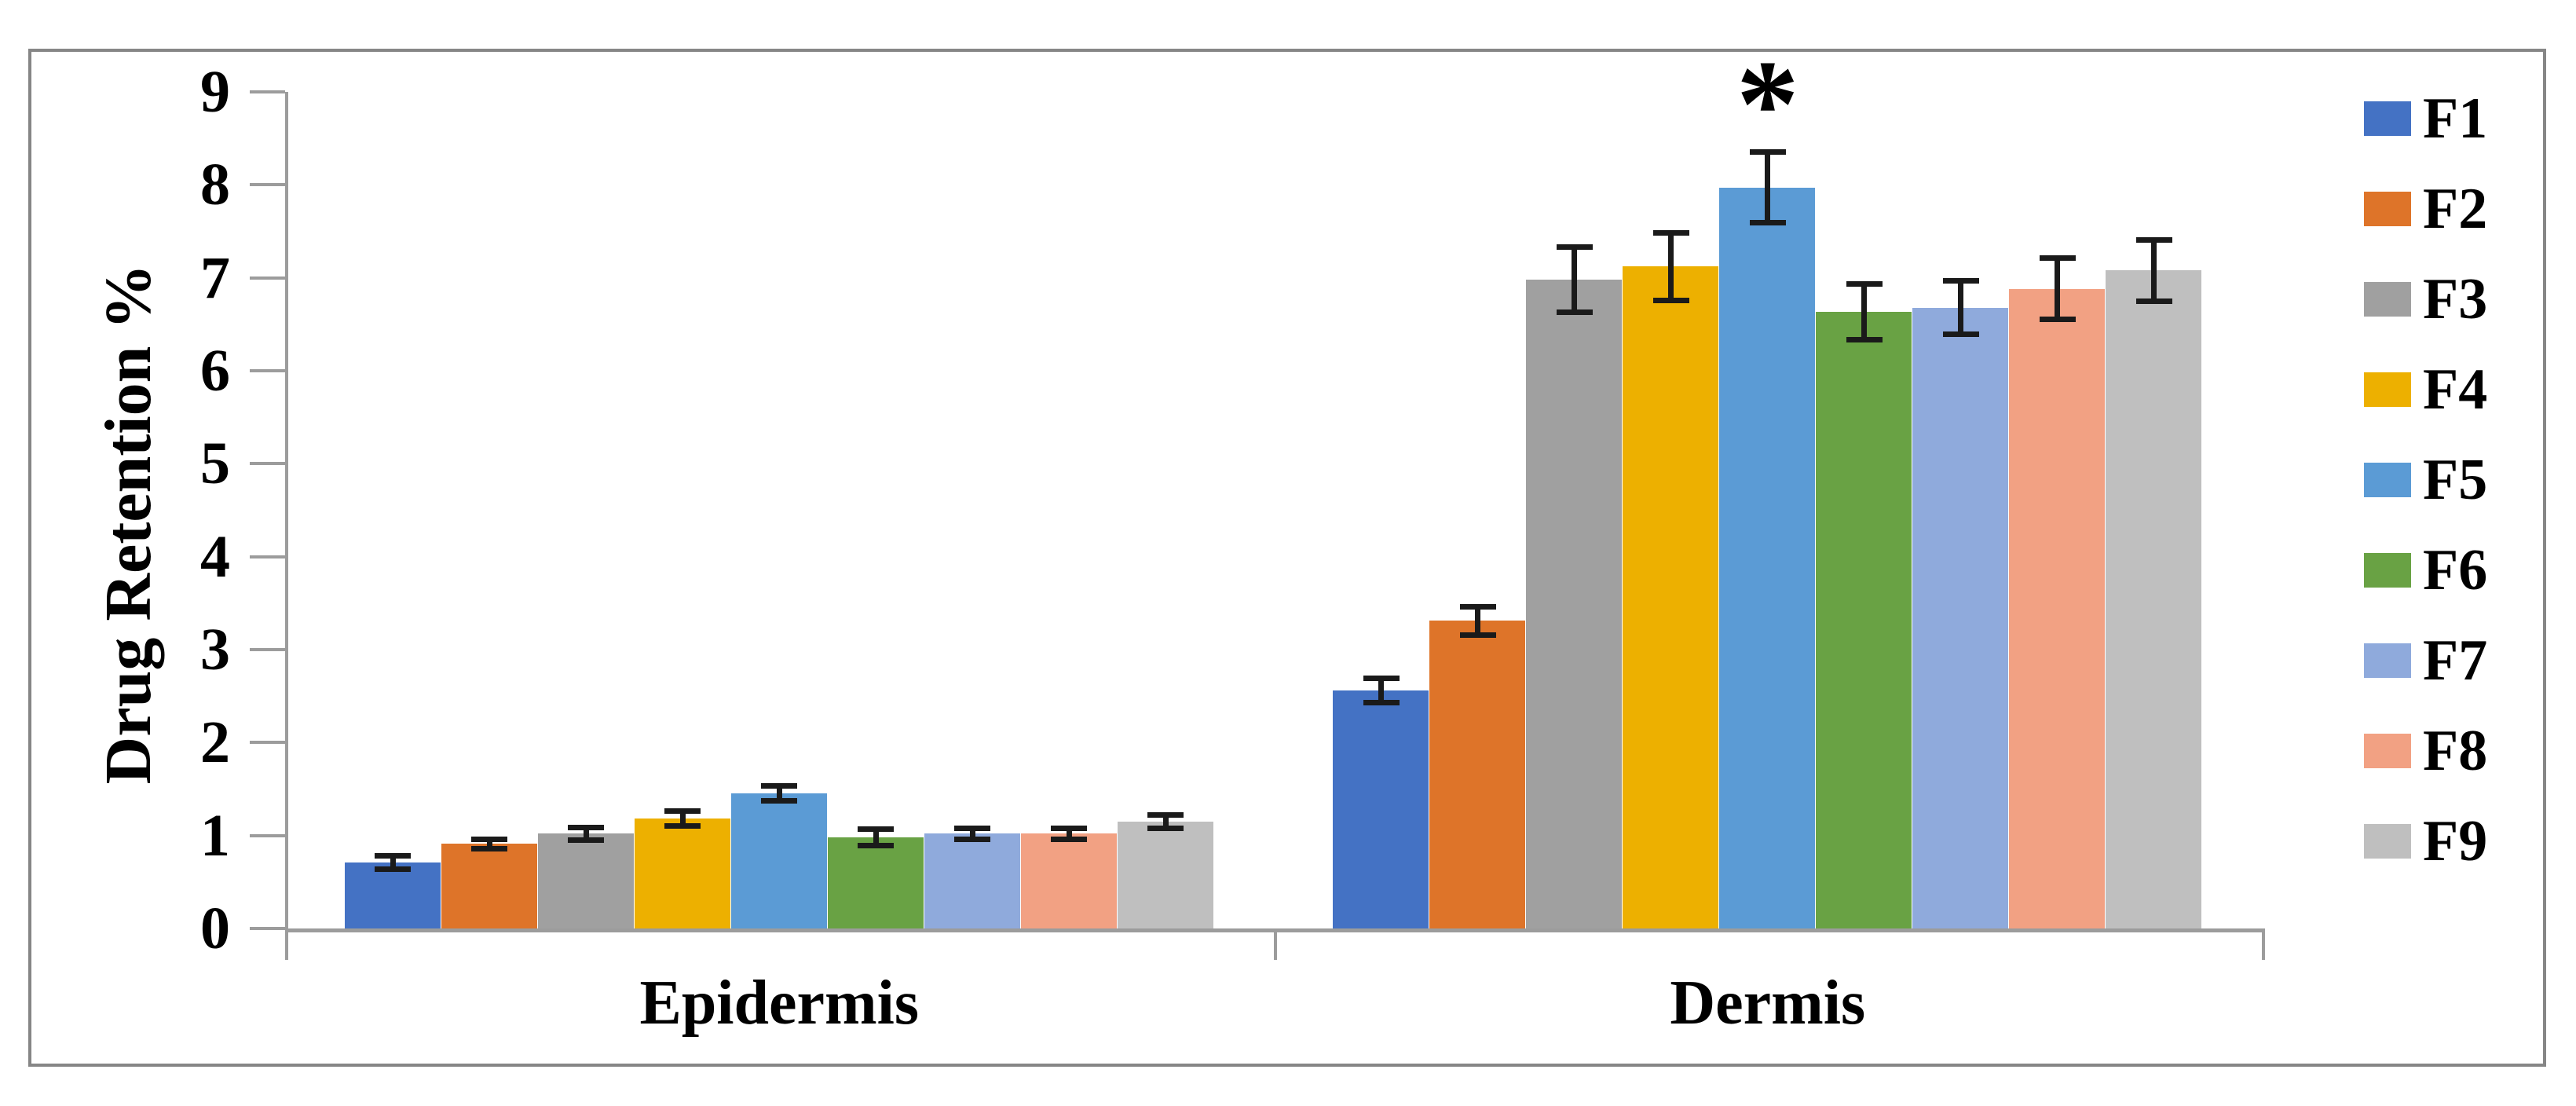 The height and width of the screenshot is (1106, 2576). What do you see at coordinates (2456, 118) in the screenshot?
I see `legend-label-F1: F1` at bounding box center [2456, 118].